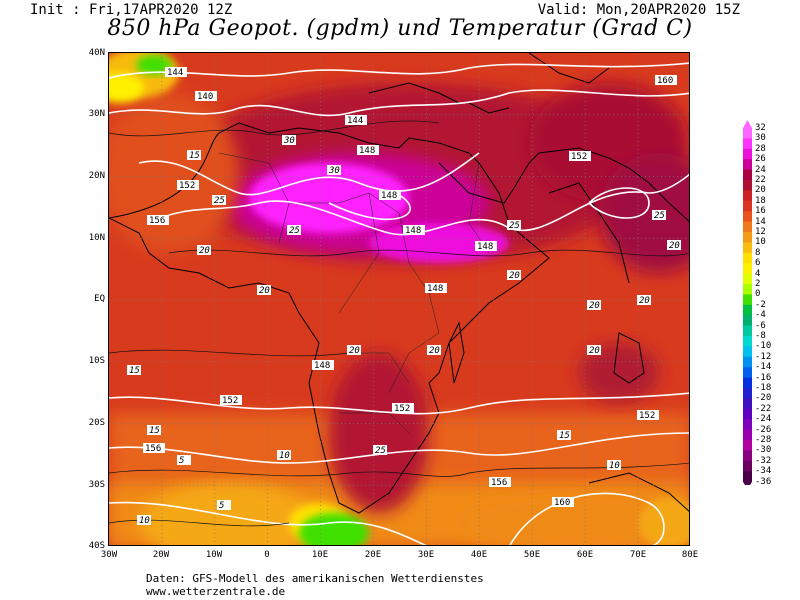 This screenshot has width=800, height=600. What do you see at coordinates (96, 176) in the screenshot?
I see `lat-tick: 20N` at bounding box center [96, 176].